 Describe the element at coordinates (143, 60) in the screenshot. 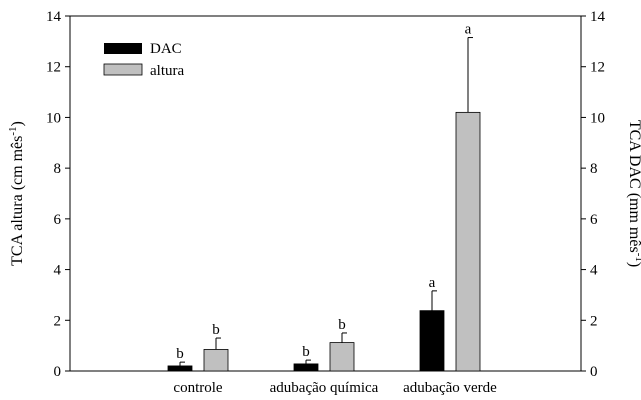

I see `legend: DAC altura` at that location.